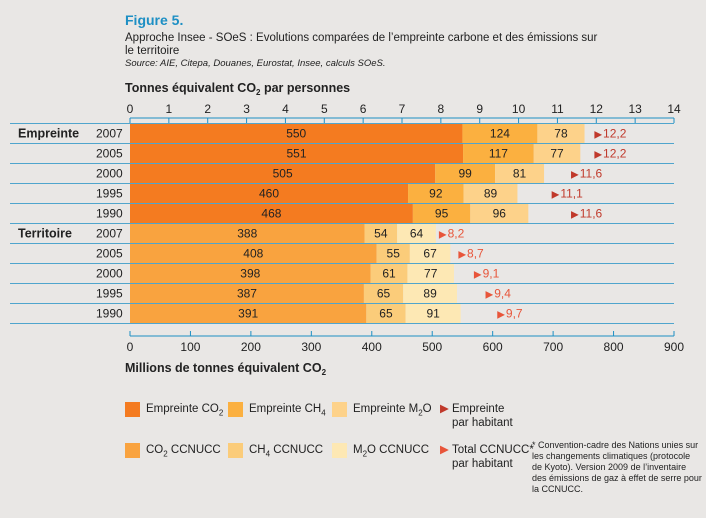  Describe the element at coordinates (285, 109) in the screenshot. I see `top-tick-label: 4` at that location.